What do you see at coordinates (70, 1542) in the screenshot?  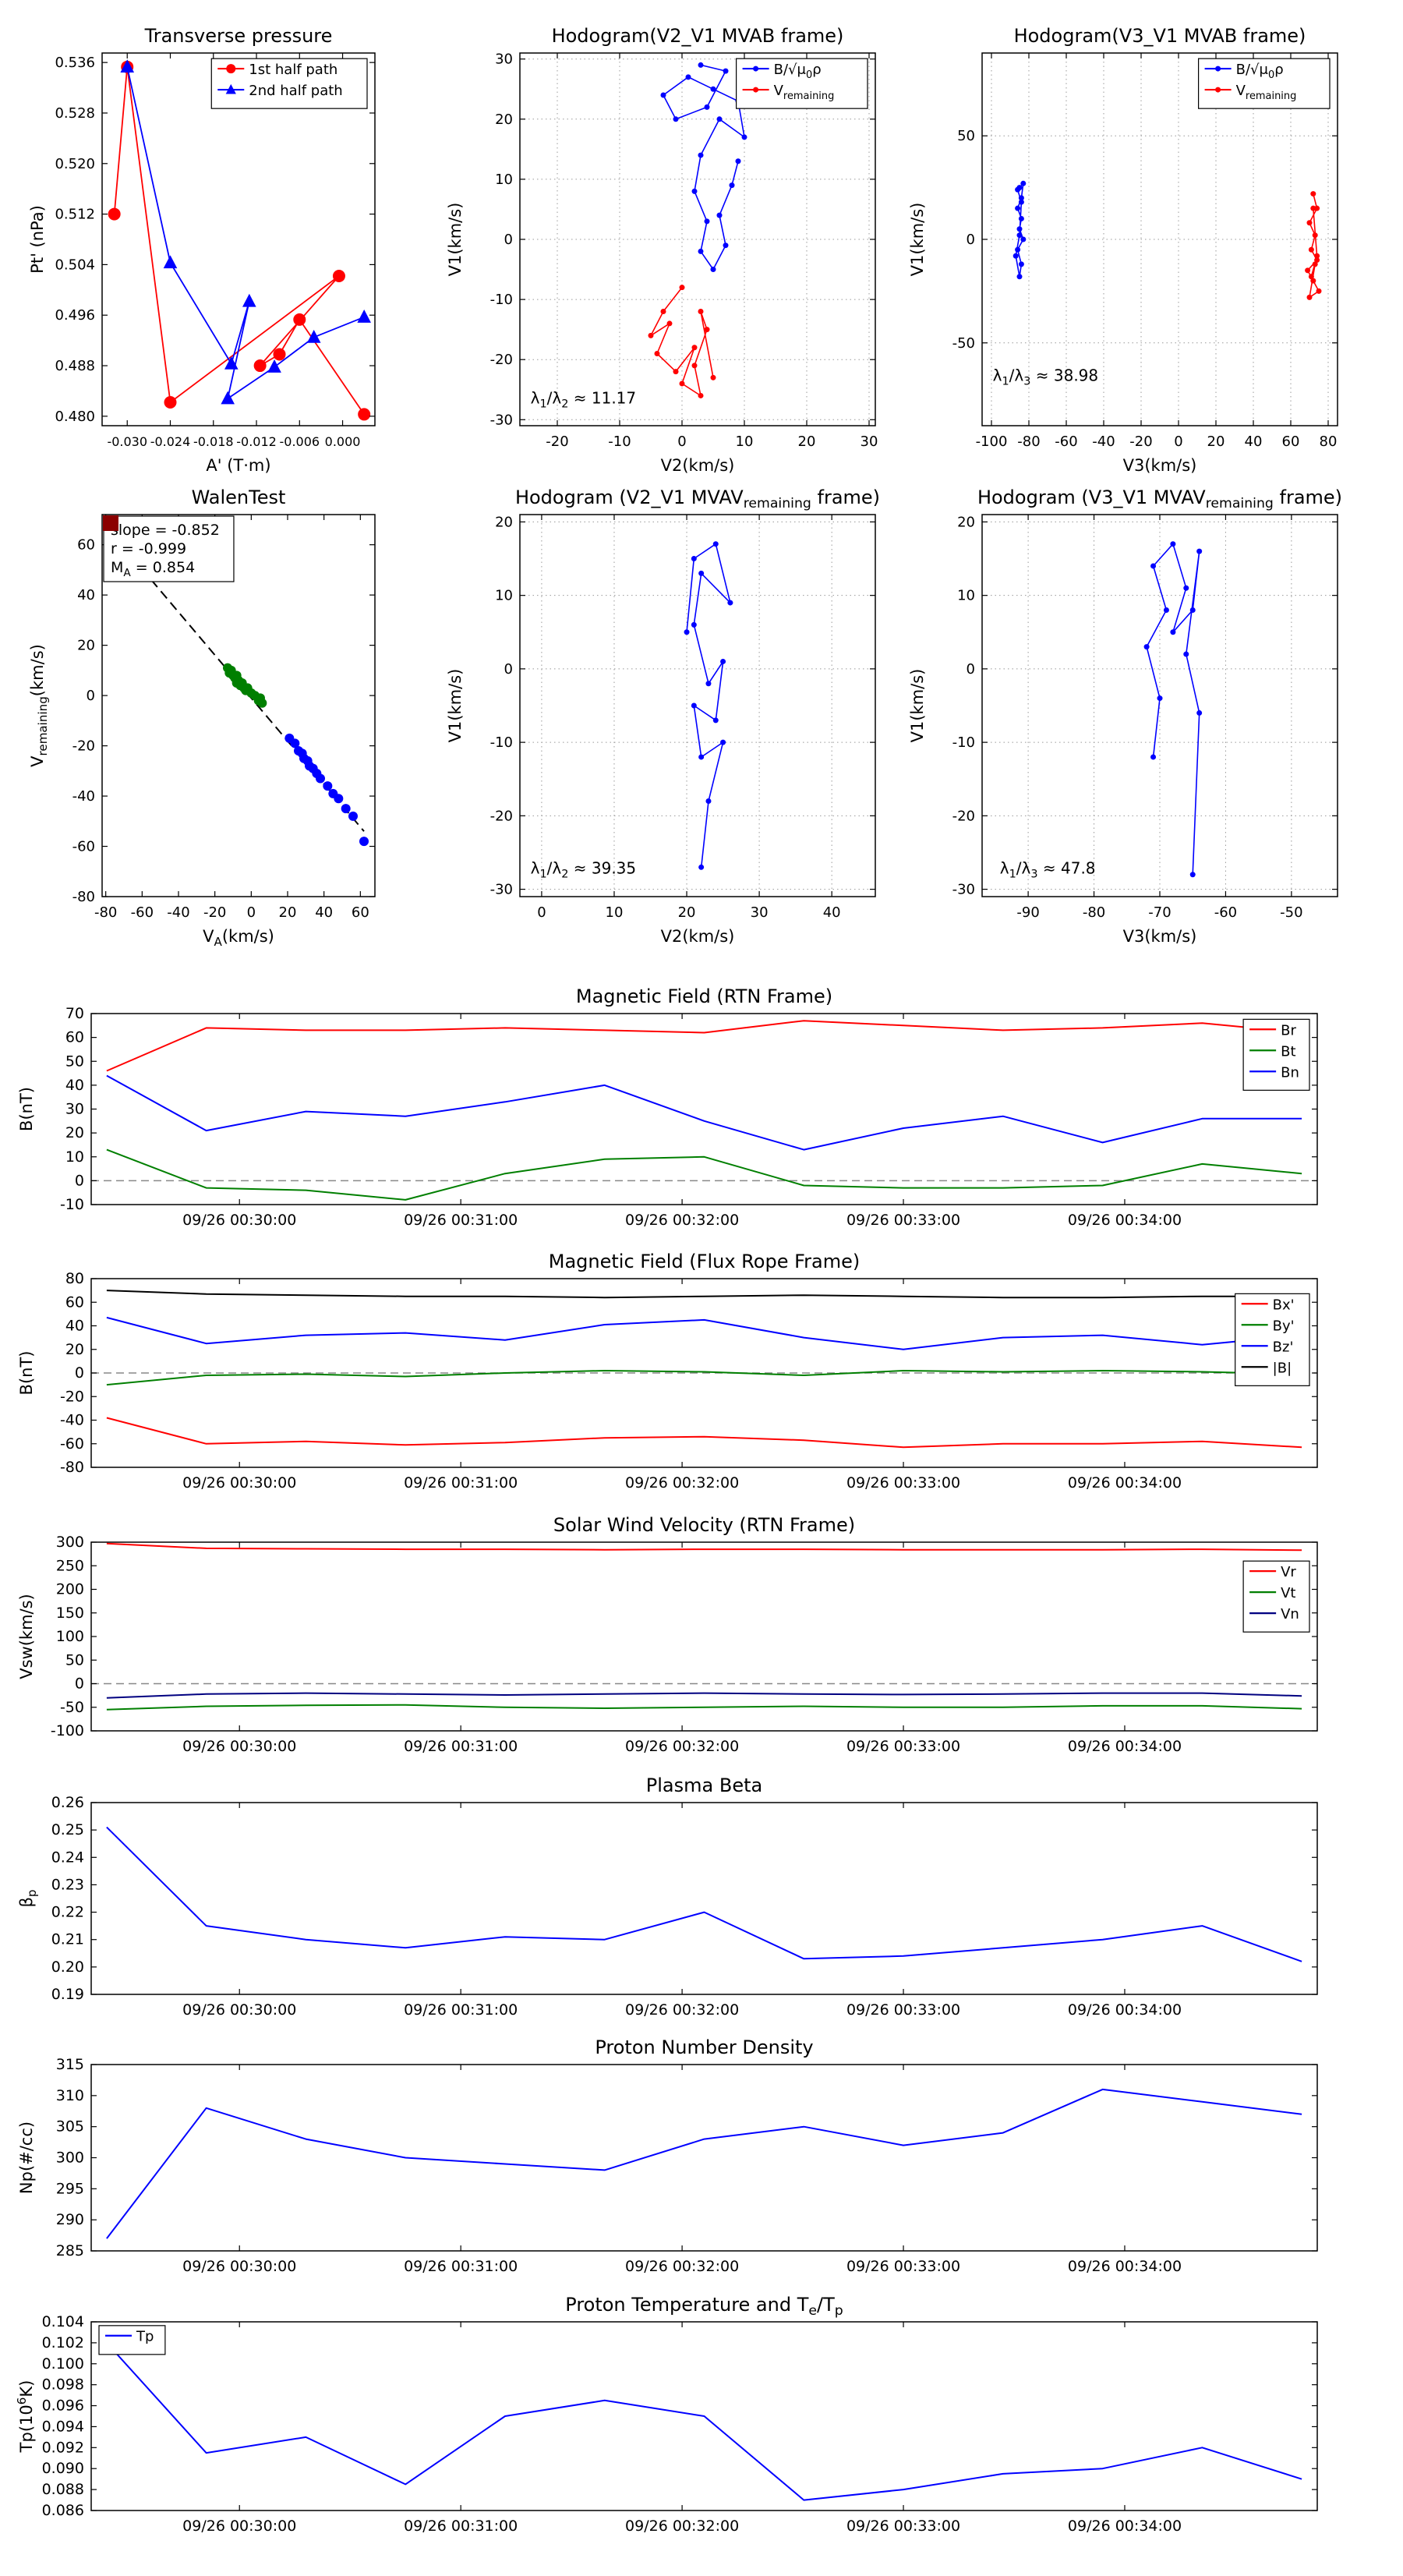 I see `y-tick-label: 300` at bounding box center [70, 1542].